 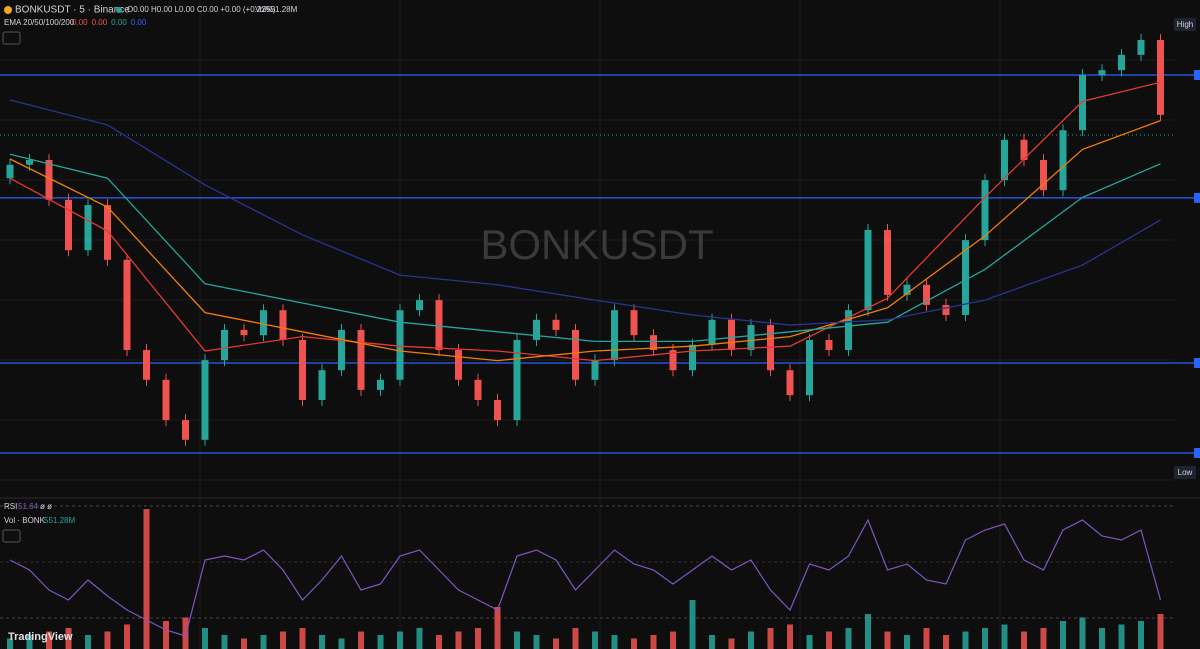 I want to click on ema-label: EMA 20/50/100/200, so click(x=39, y=22).